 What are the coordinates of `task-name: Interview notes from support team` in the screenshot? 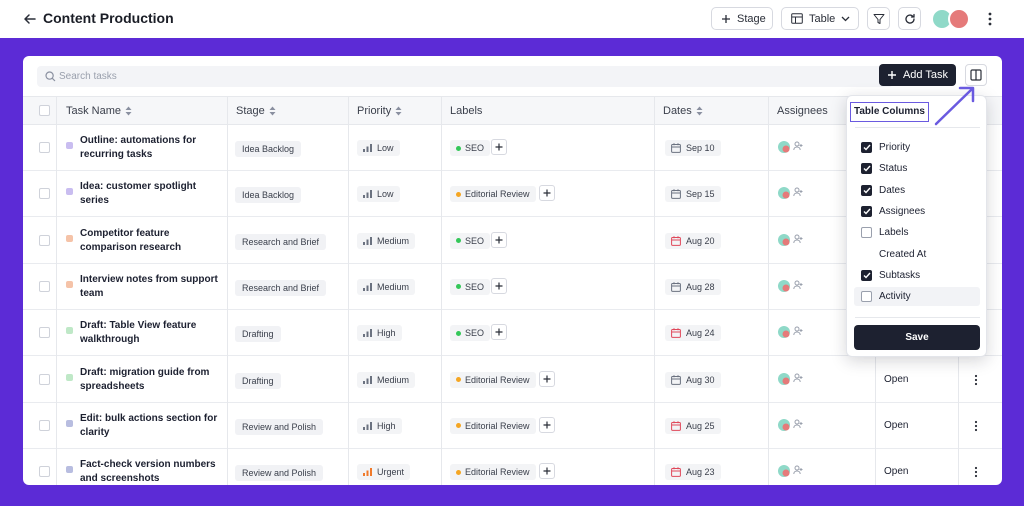 It's located at (149, 286).